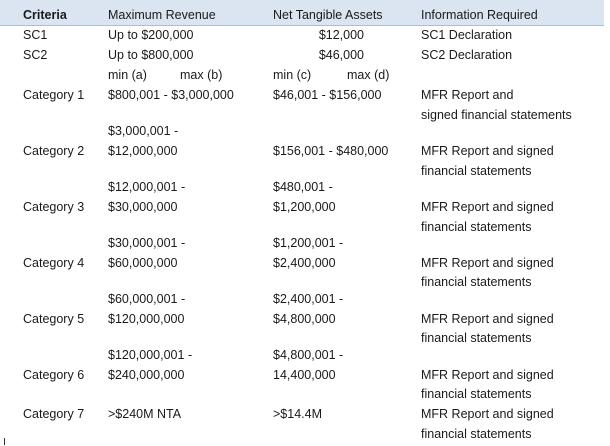  Describe the element at coordinates (292, 75) in the screenshot. I see `subheader-min-c: min (c)` at that location.